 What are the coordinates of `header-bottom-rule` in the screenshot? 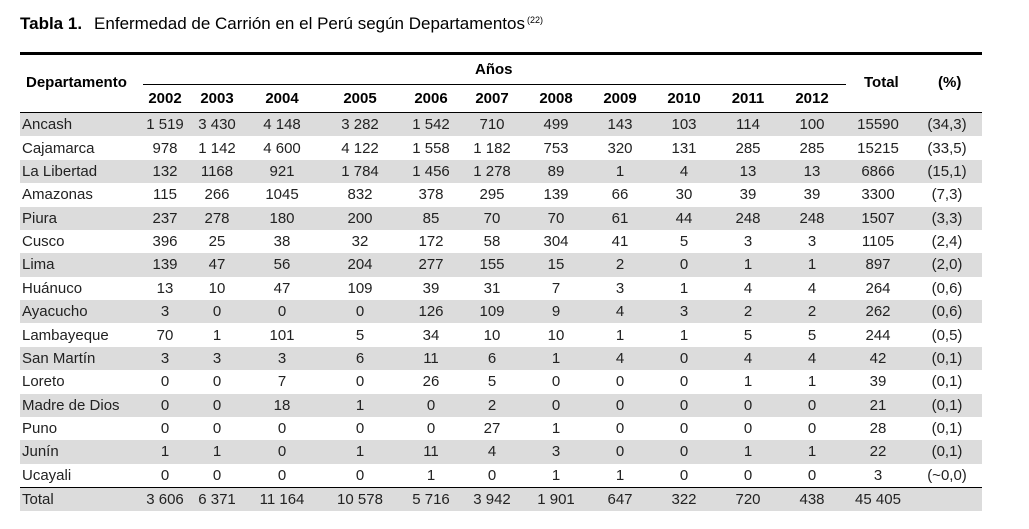 It's located at (501, 112).